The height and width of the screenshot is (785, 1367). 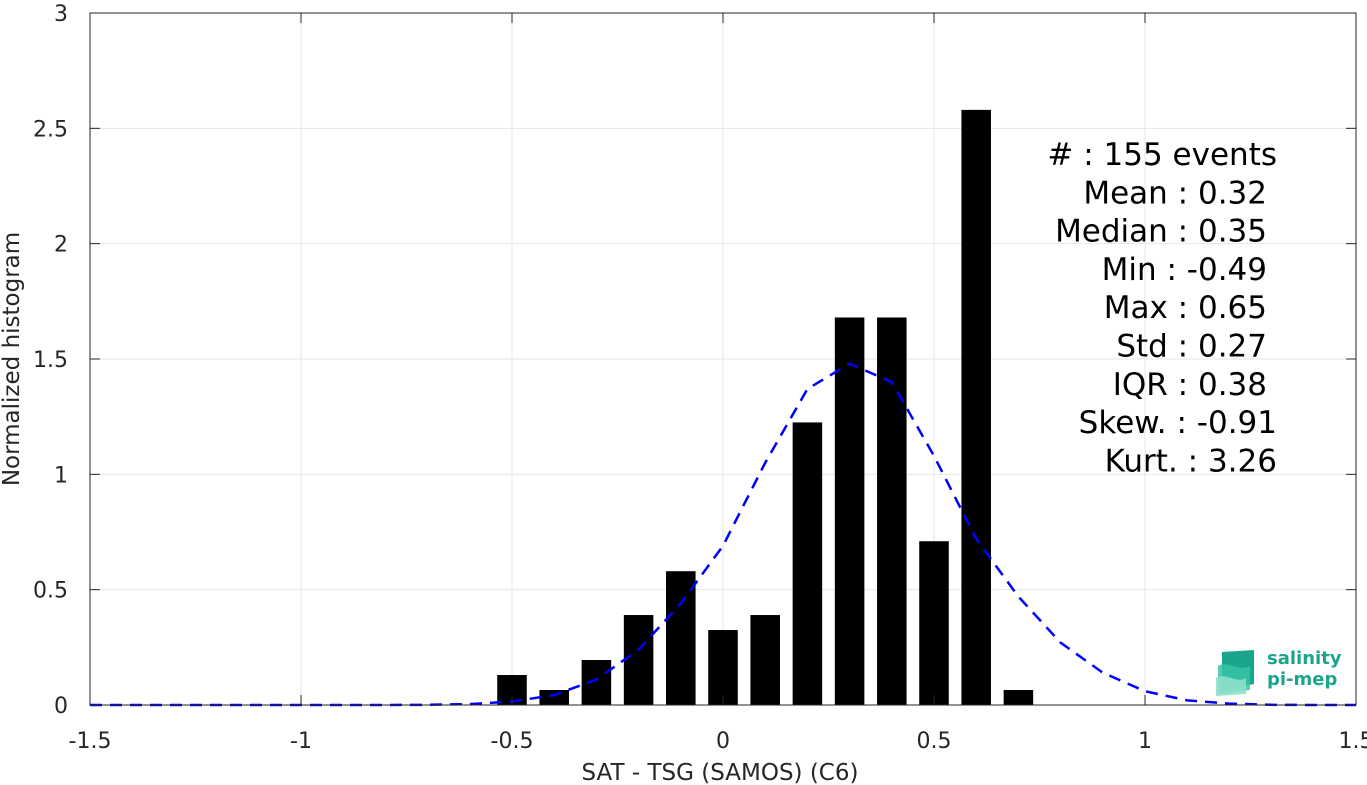 I want to click on stat-line: Skew. : -0.91, so click(x=1178, y=423).